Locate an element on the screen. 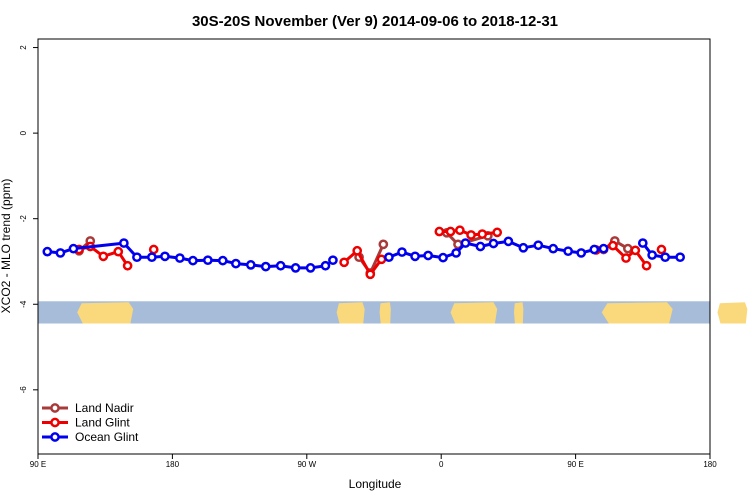  legend-item-land-nadir: Land Nadir is located at coordinates (88, 408).